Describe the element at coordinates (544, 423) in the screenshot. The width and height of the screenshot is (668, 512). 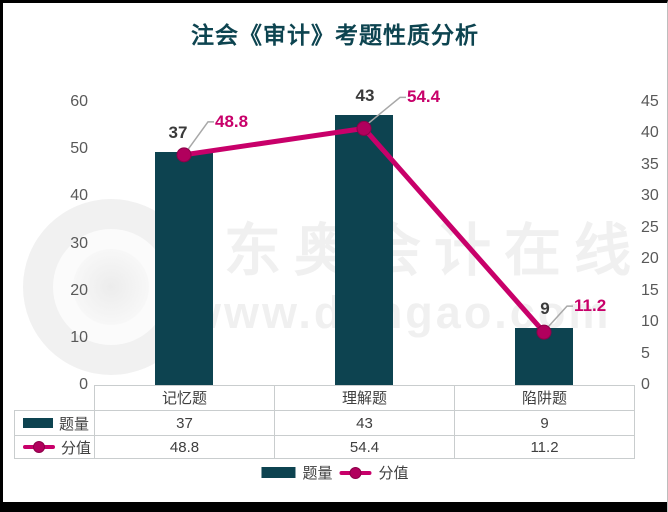
I see `table-value-cell: 9` at that location.